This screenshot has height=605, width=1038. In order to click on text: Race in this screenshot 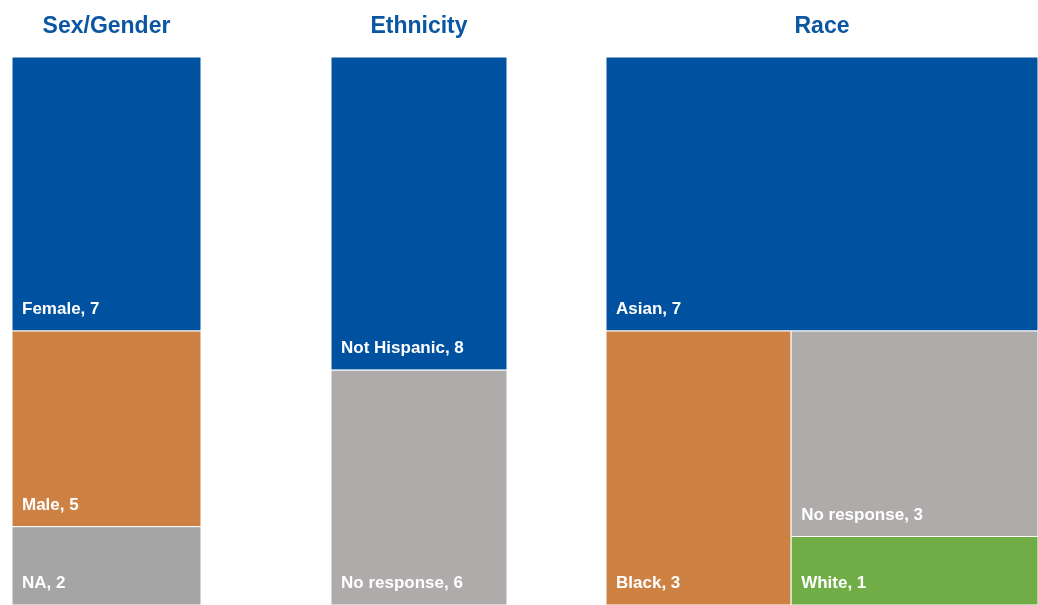, I will do `click(822, 25)`.